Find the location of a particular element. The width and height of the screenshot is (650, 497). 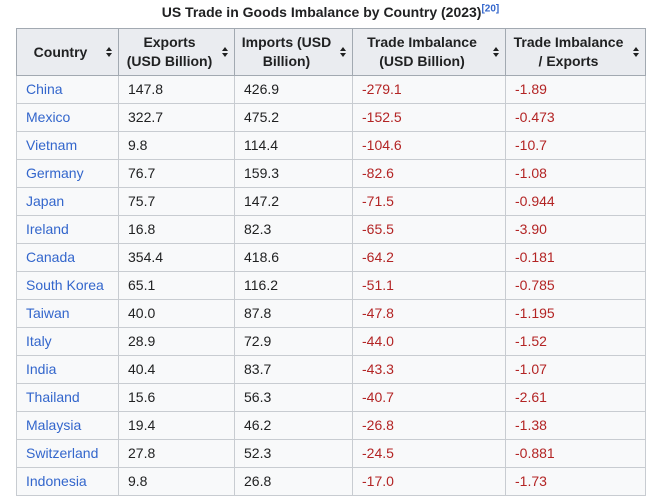

imbalance-cell: -64.2 is located at coordinates (429, 257).